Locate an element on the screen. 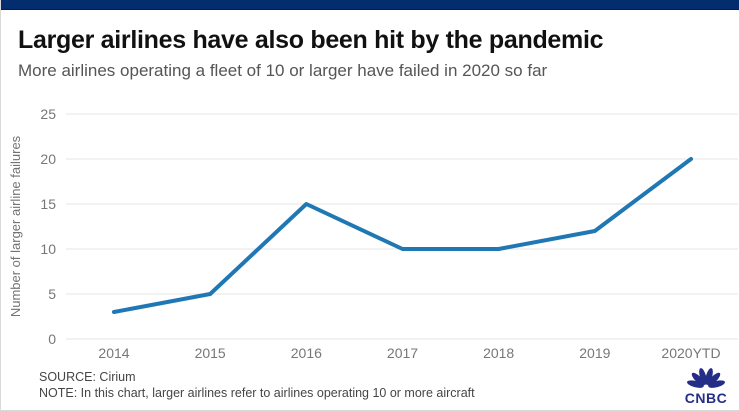  cnbc-peacock-icon is located at coordinates (706, 378).